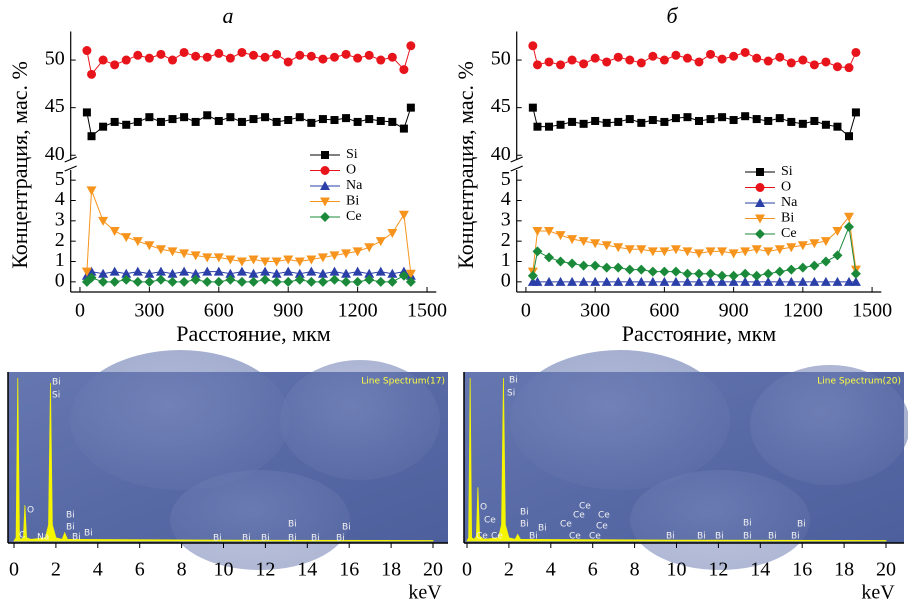 The width and height of the screenshot is (908, 606). Describe the element at coordinates (60, 199) in the screenshot. I see `y-tick-label: 4` at that location.